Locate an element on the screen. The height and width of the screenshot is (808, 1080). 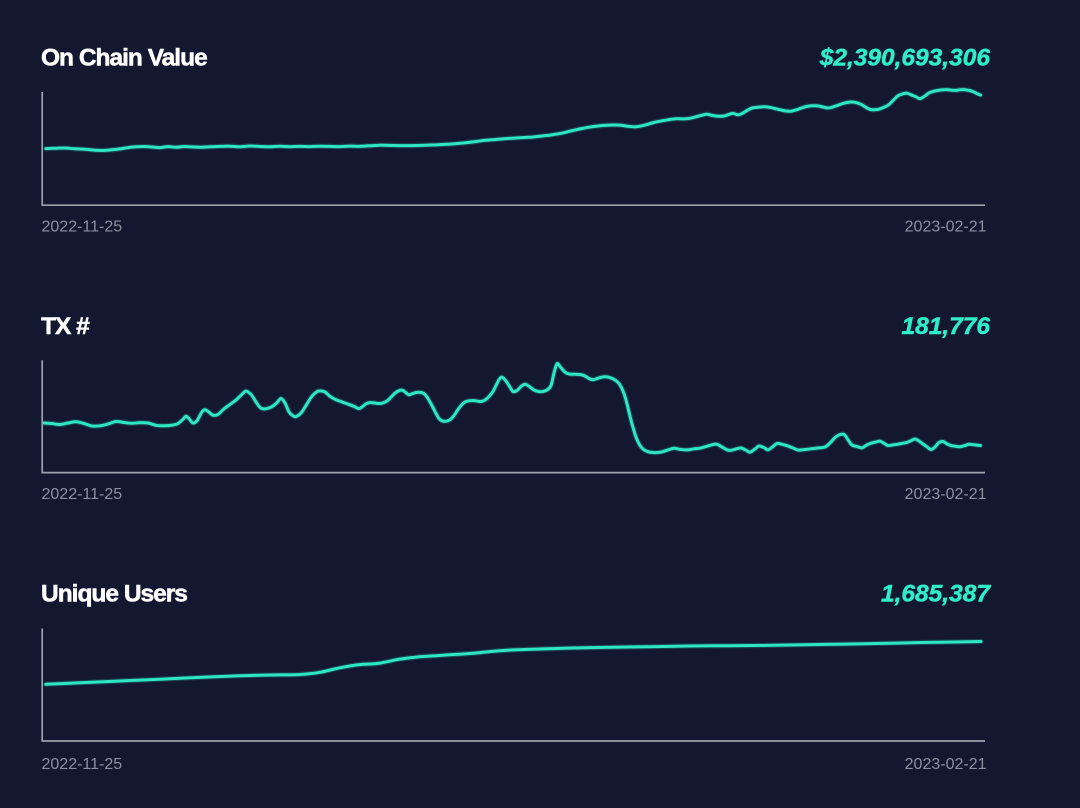
svg-text: 1,685,387 is located at coordinates (936, 594).